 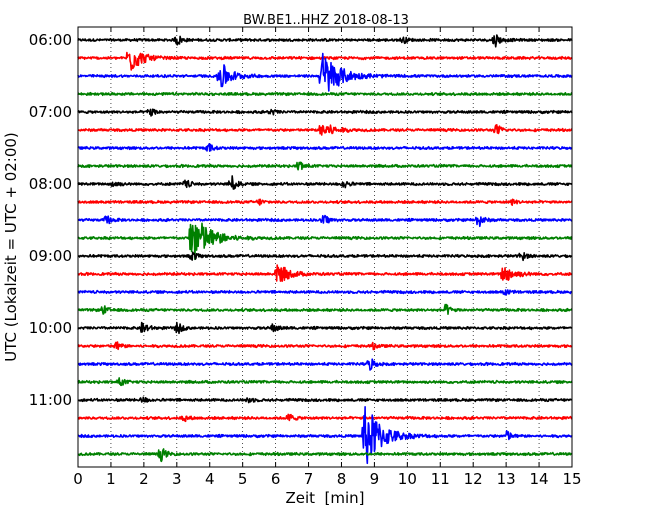 I want to click on x-tick-label: 7, so click(x=309, y=479).